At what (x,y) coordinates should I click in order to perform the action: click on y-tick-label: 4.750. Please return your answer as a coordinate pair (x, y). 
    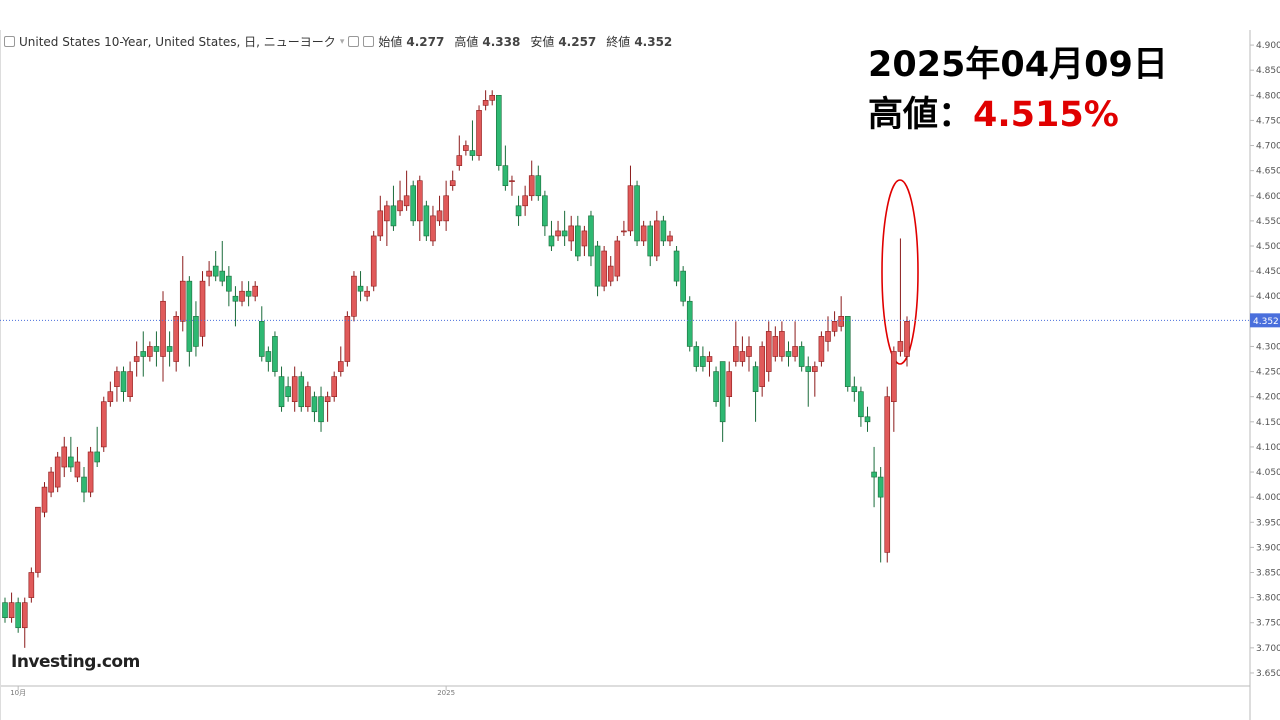
    Looking at the image, I should click on (1268, 121).